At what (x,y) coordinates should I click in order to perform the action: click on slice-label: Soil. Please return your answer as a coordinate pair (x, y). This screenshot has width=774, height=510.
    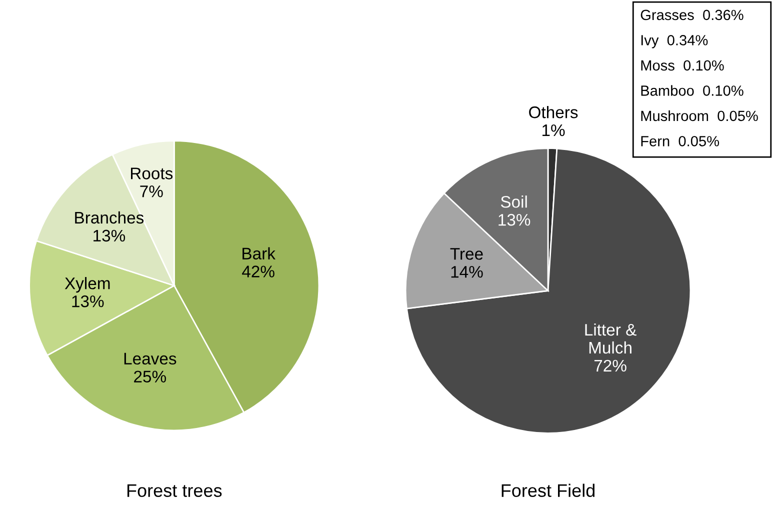
    Looking at the image, I should click on (513, 202).